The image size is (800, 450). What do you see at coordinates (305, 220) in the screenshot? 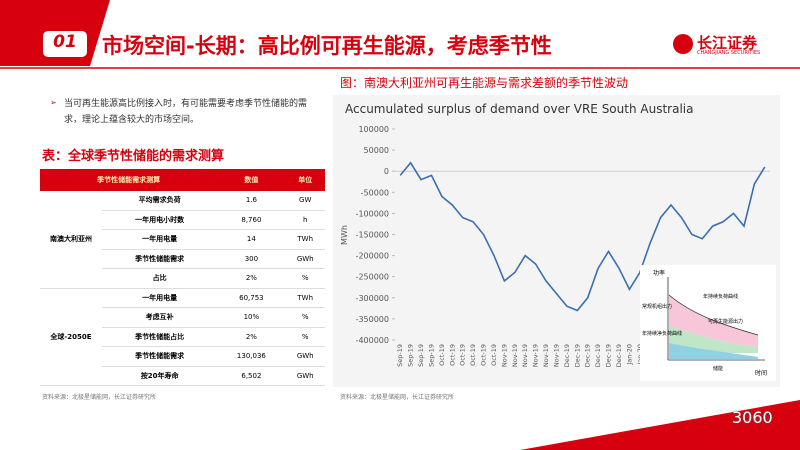
I see `cell: h` at bounding box center [305, 220].